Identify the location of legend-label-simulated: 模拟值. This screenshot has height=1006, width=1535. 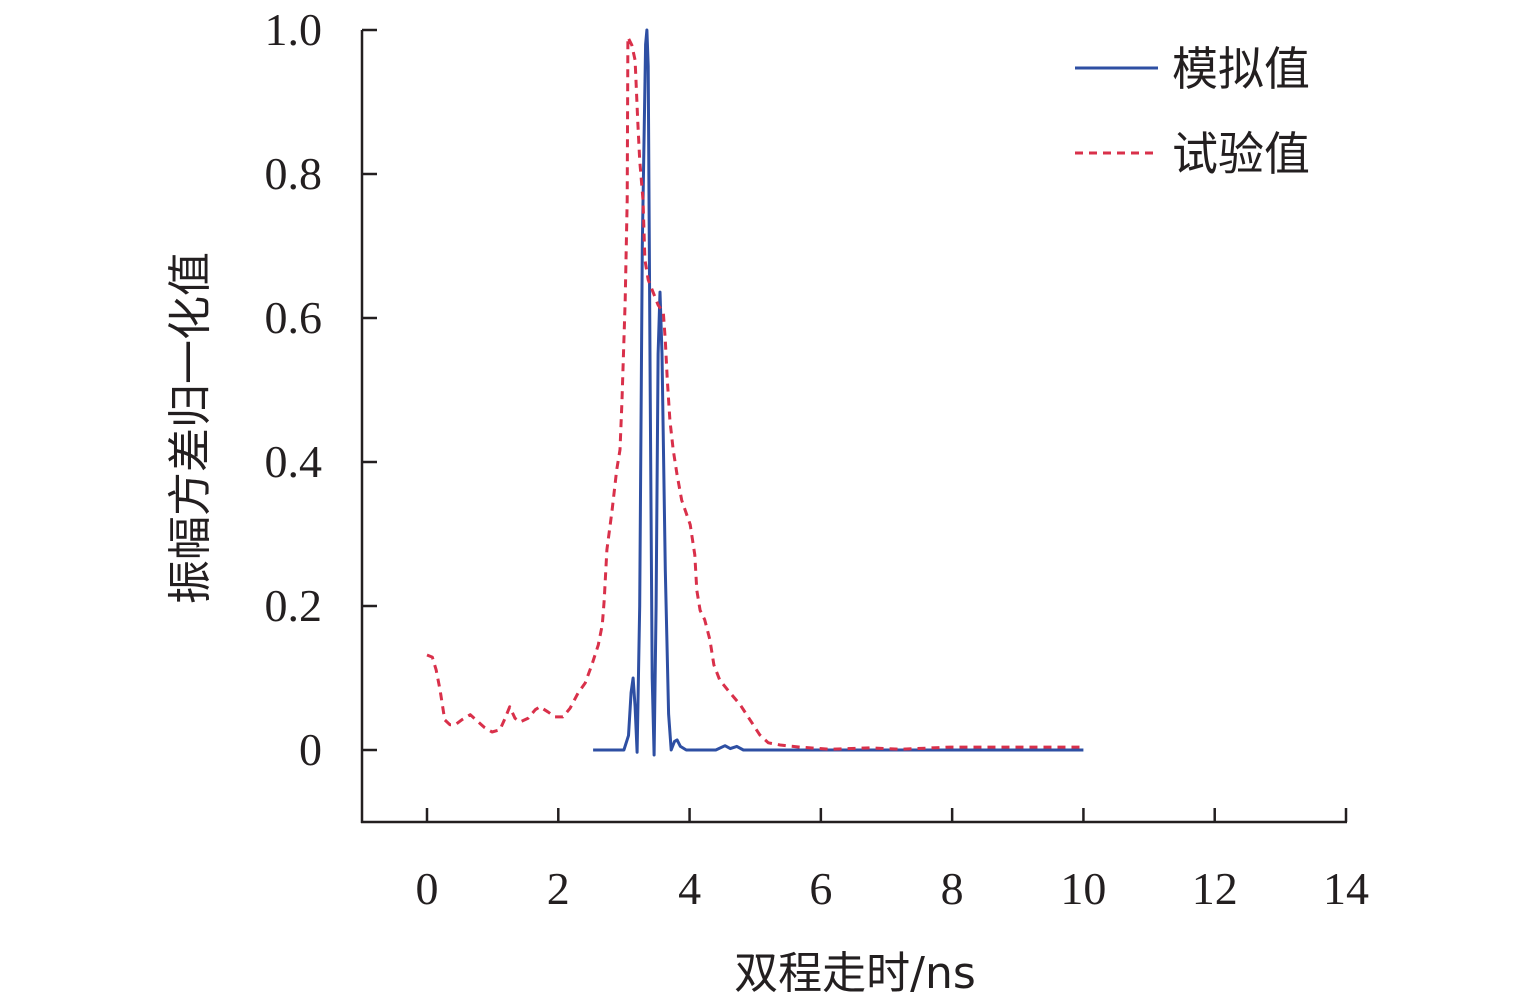
(1241, 69).